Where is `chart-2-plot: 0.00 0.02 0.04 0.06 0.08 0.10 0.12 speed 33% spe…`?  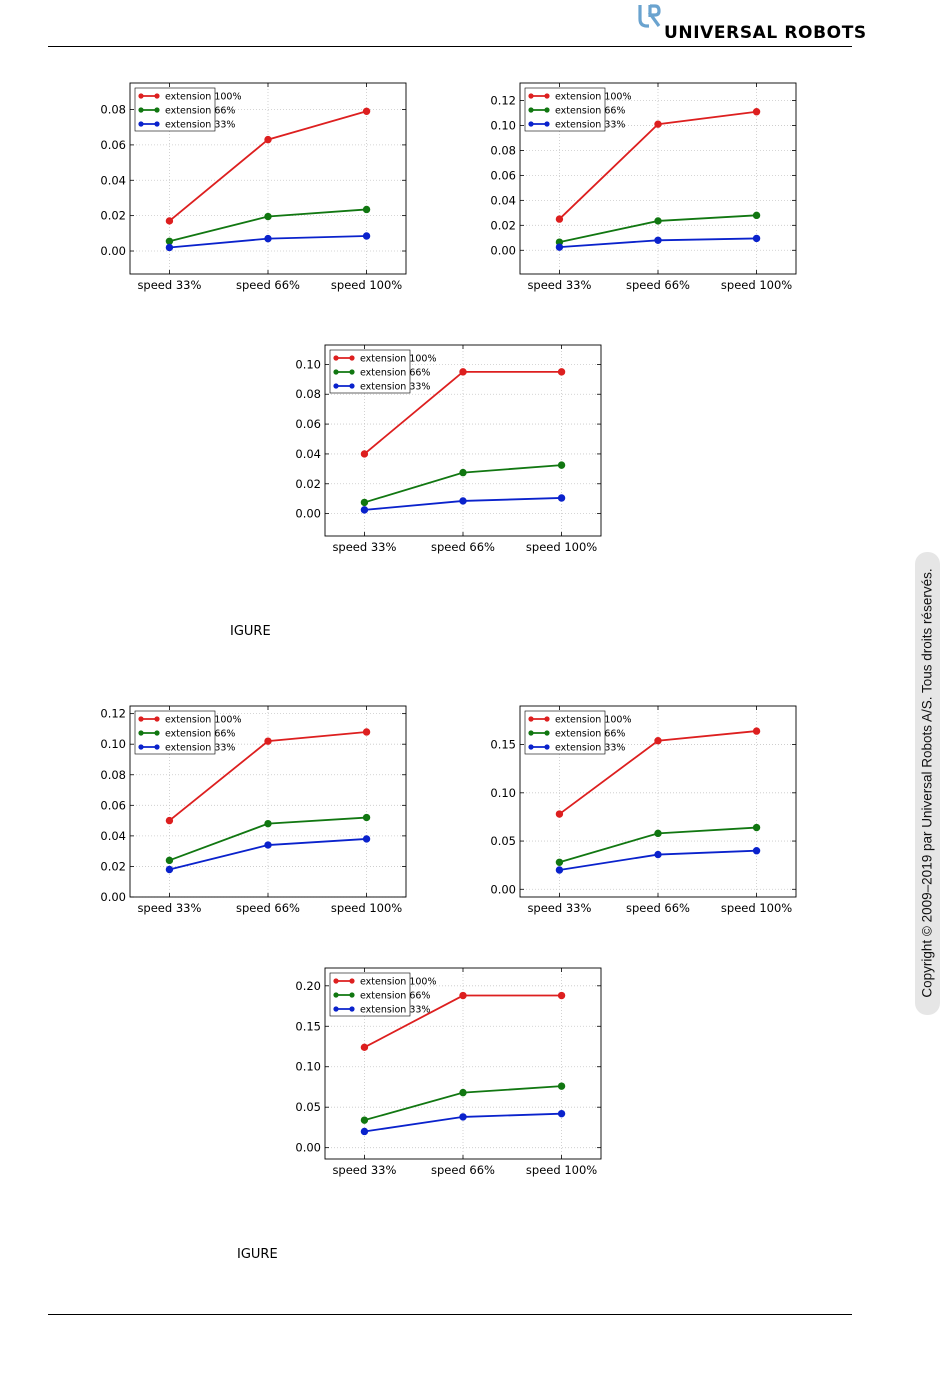
chart-2-plot: 0.00 0.02 0.04 0.06 0.08 0.10 0.12 speed 33% spe… is located at coordinates (643, 187).